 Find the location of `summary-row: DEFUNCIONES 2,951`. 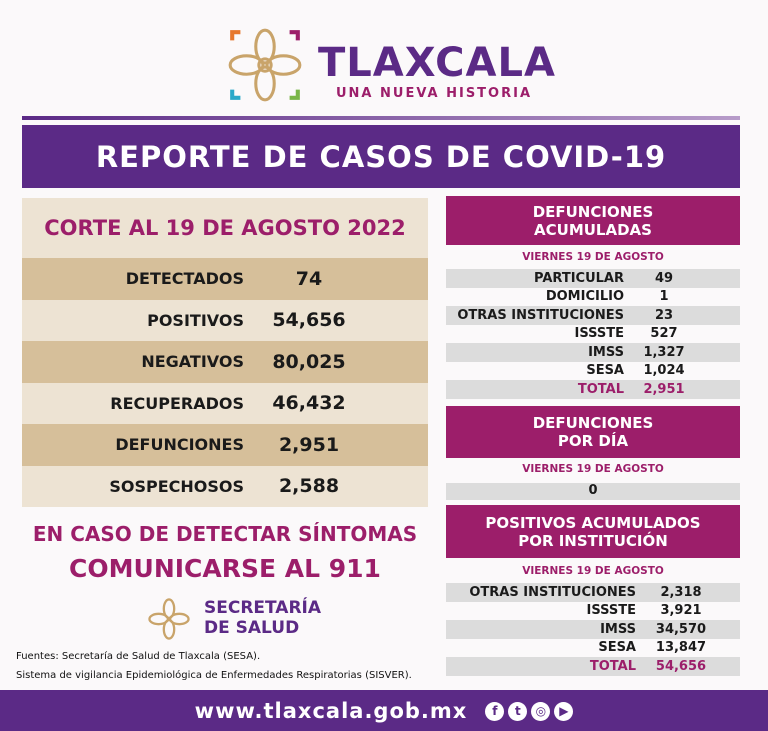

summary-row: DEFUNCIONES 2,951 is located at coordinates (225, 445).